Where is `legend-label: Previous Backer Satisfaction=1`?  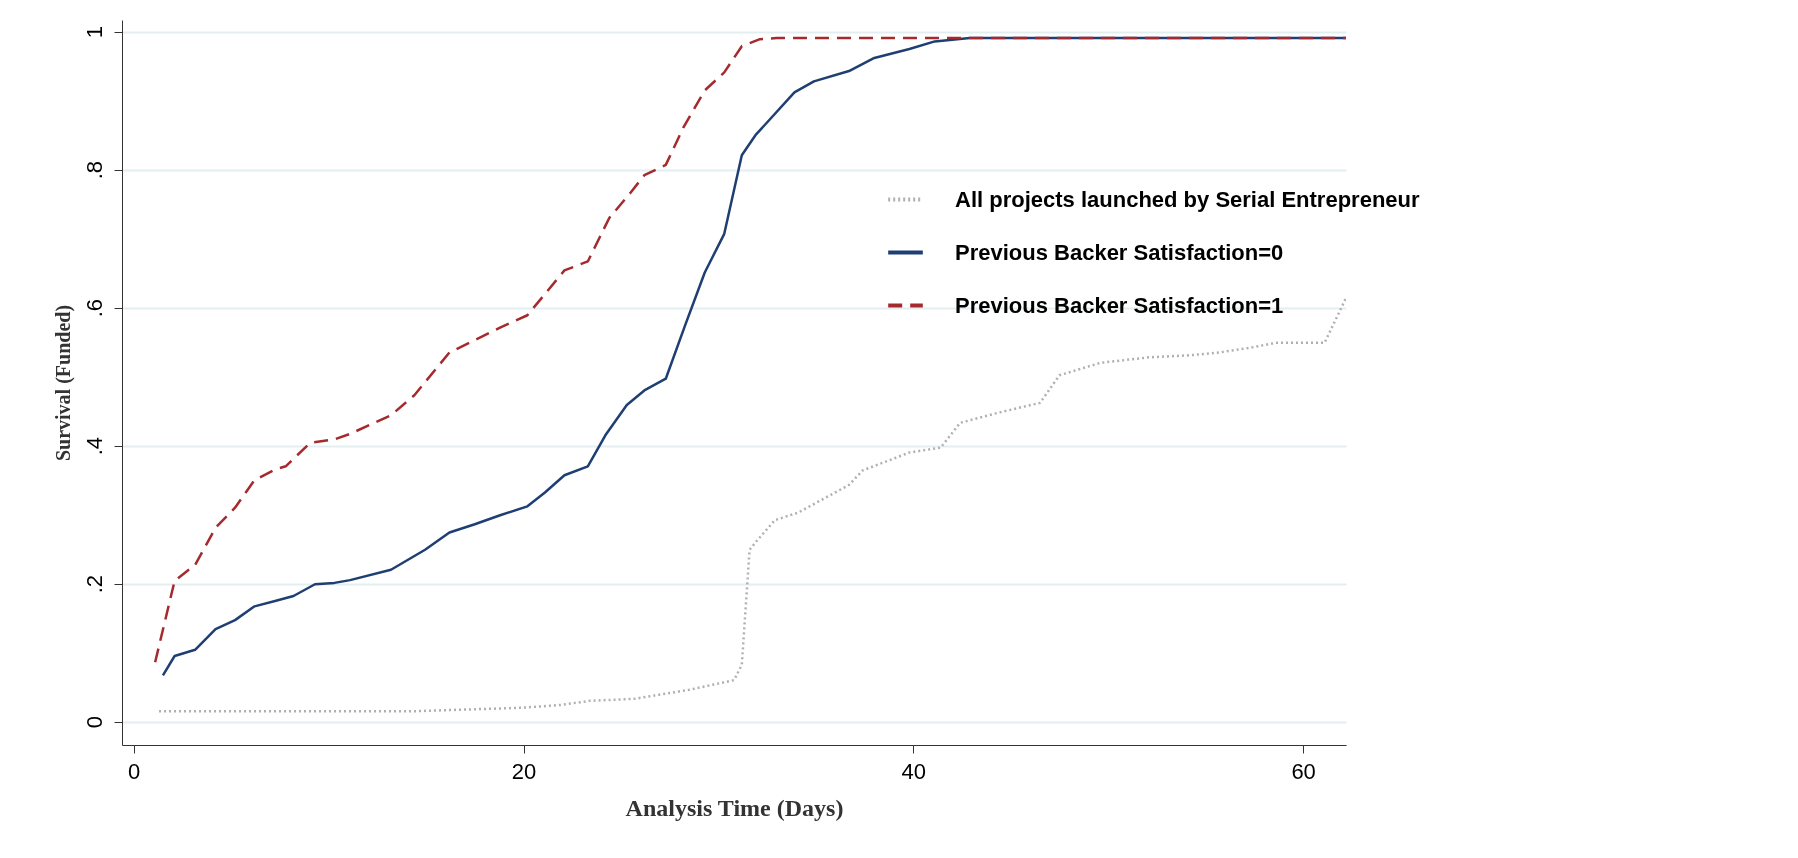
legend-label: Previous Backer Satisfaction=1 is located at coordinates (1119, 305).